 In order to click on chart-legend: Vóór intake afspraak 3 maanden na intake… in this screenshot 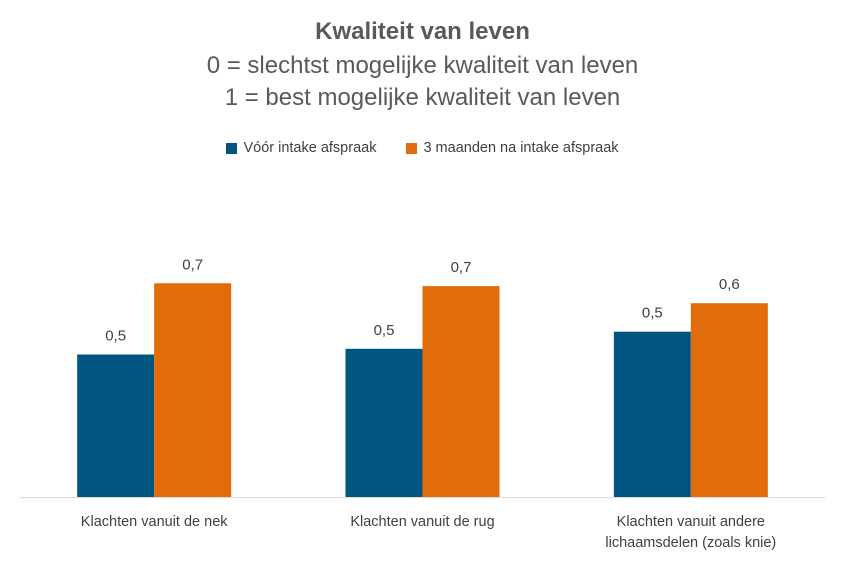, I will do `click(422, 148)`.